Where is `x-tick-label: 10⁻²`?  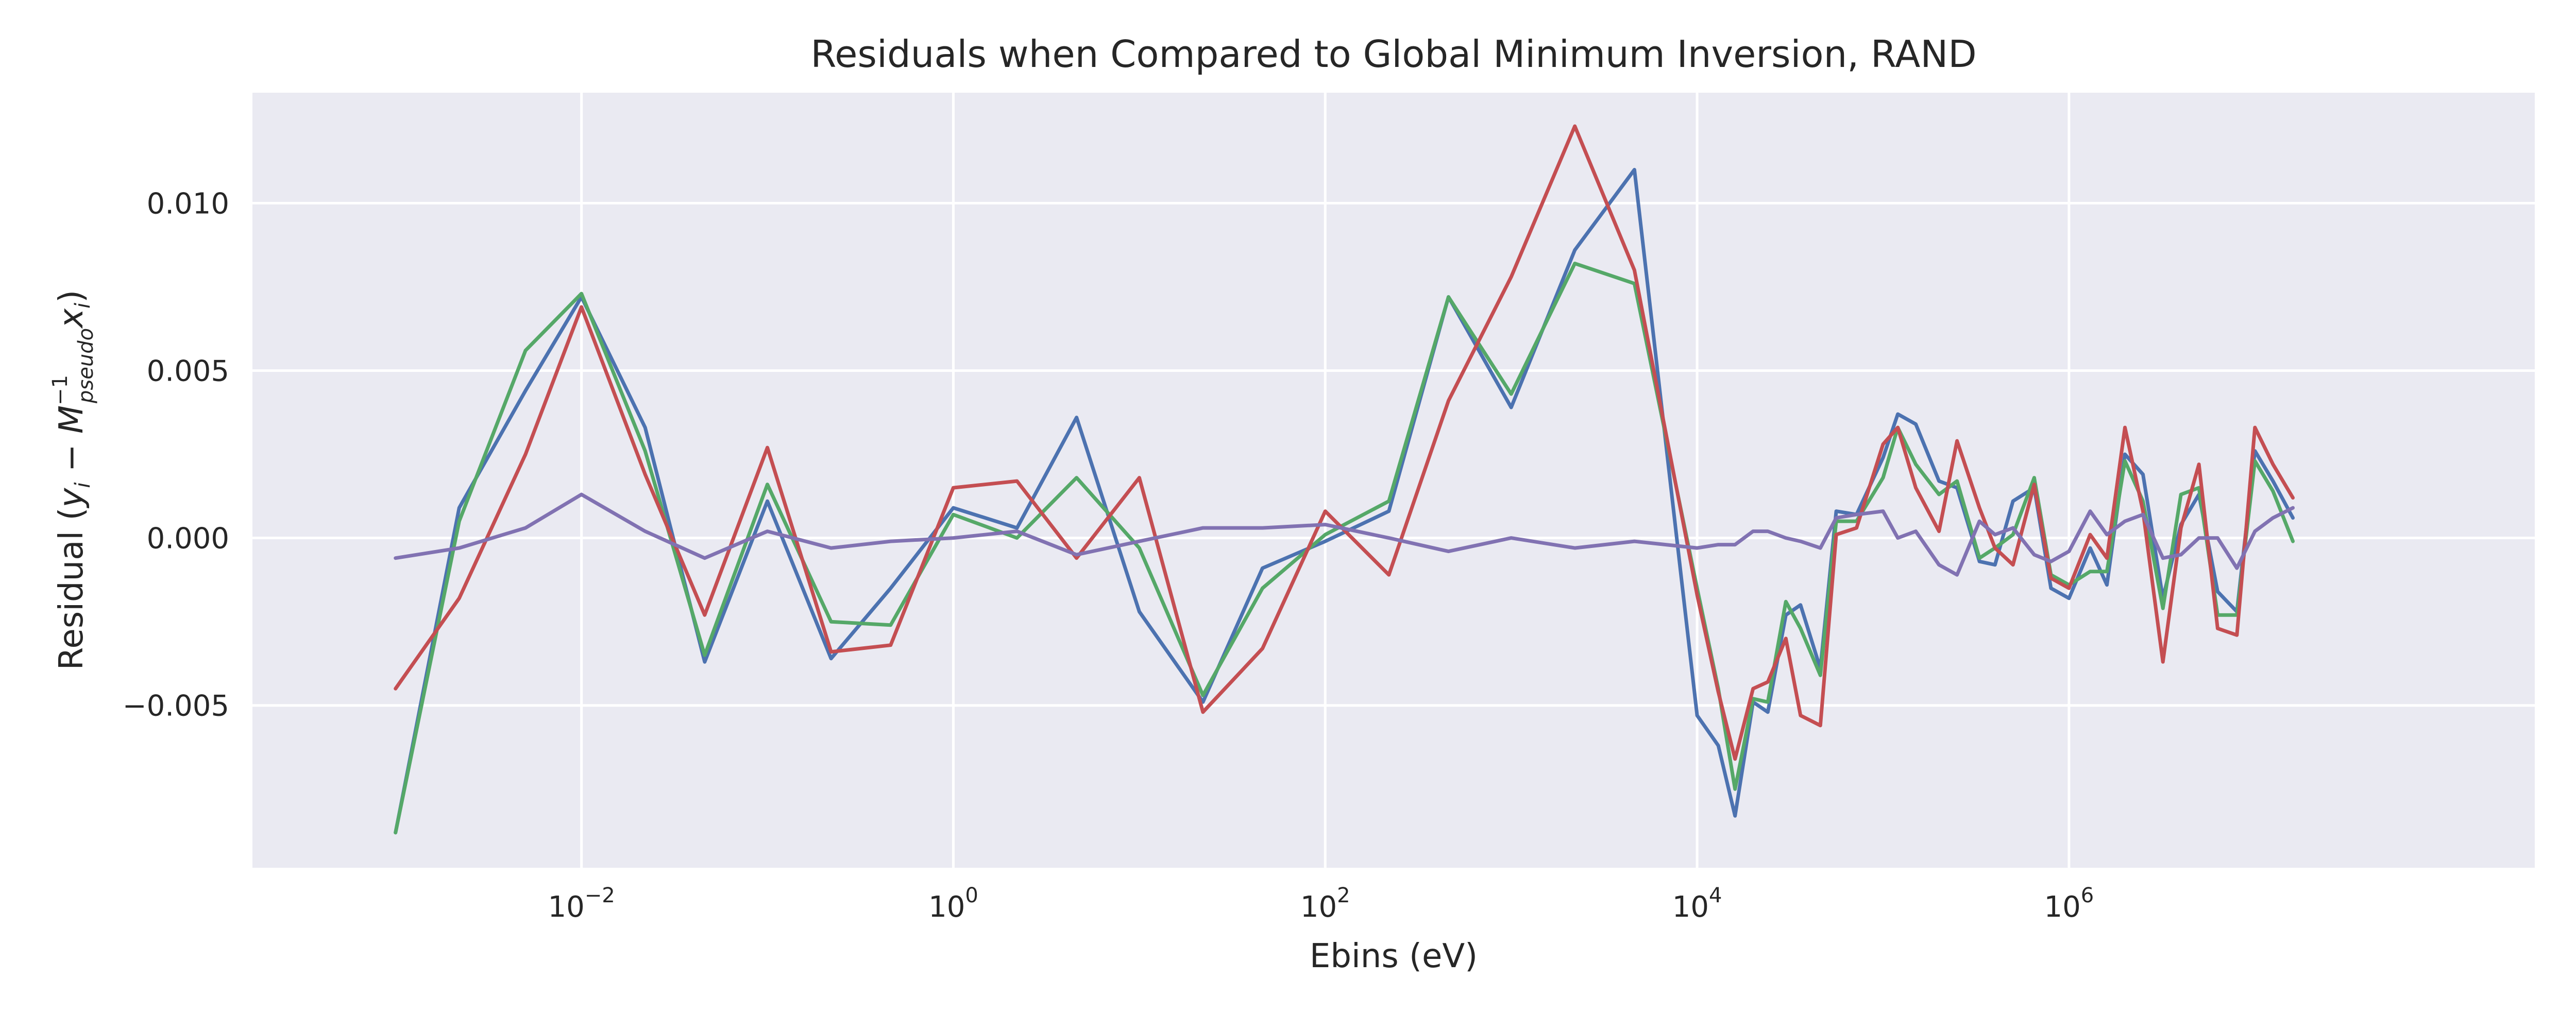
x-tick-label: 10⁻² is located at coordinates (581, 904).